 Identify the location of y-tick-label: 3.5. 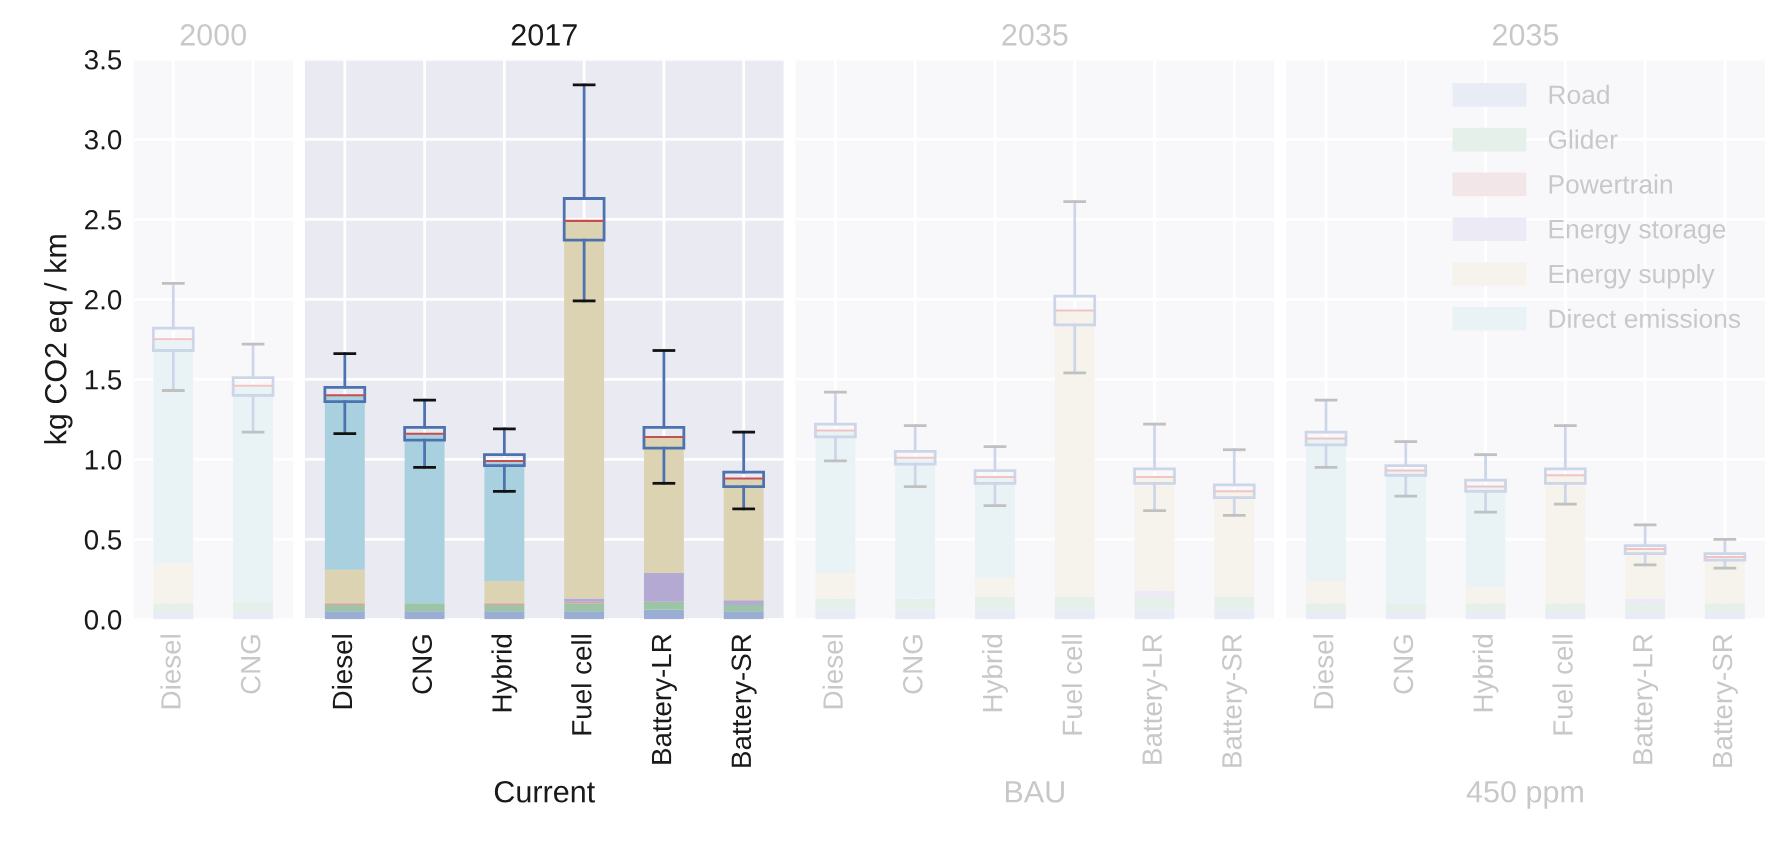
(103, 59).